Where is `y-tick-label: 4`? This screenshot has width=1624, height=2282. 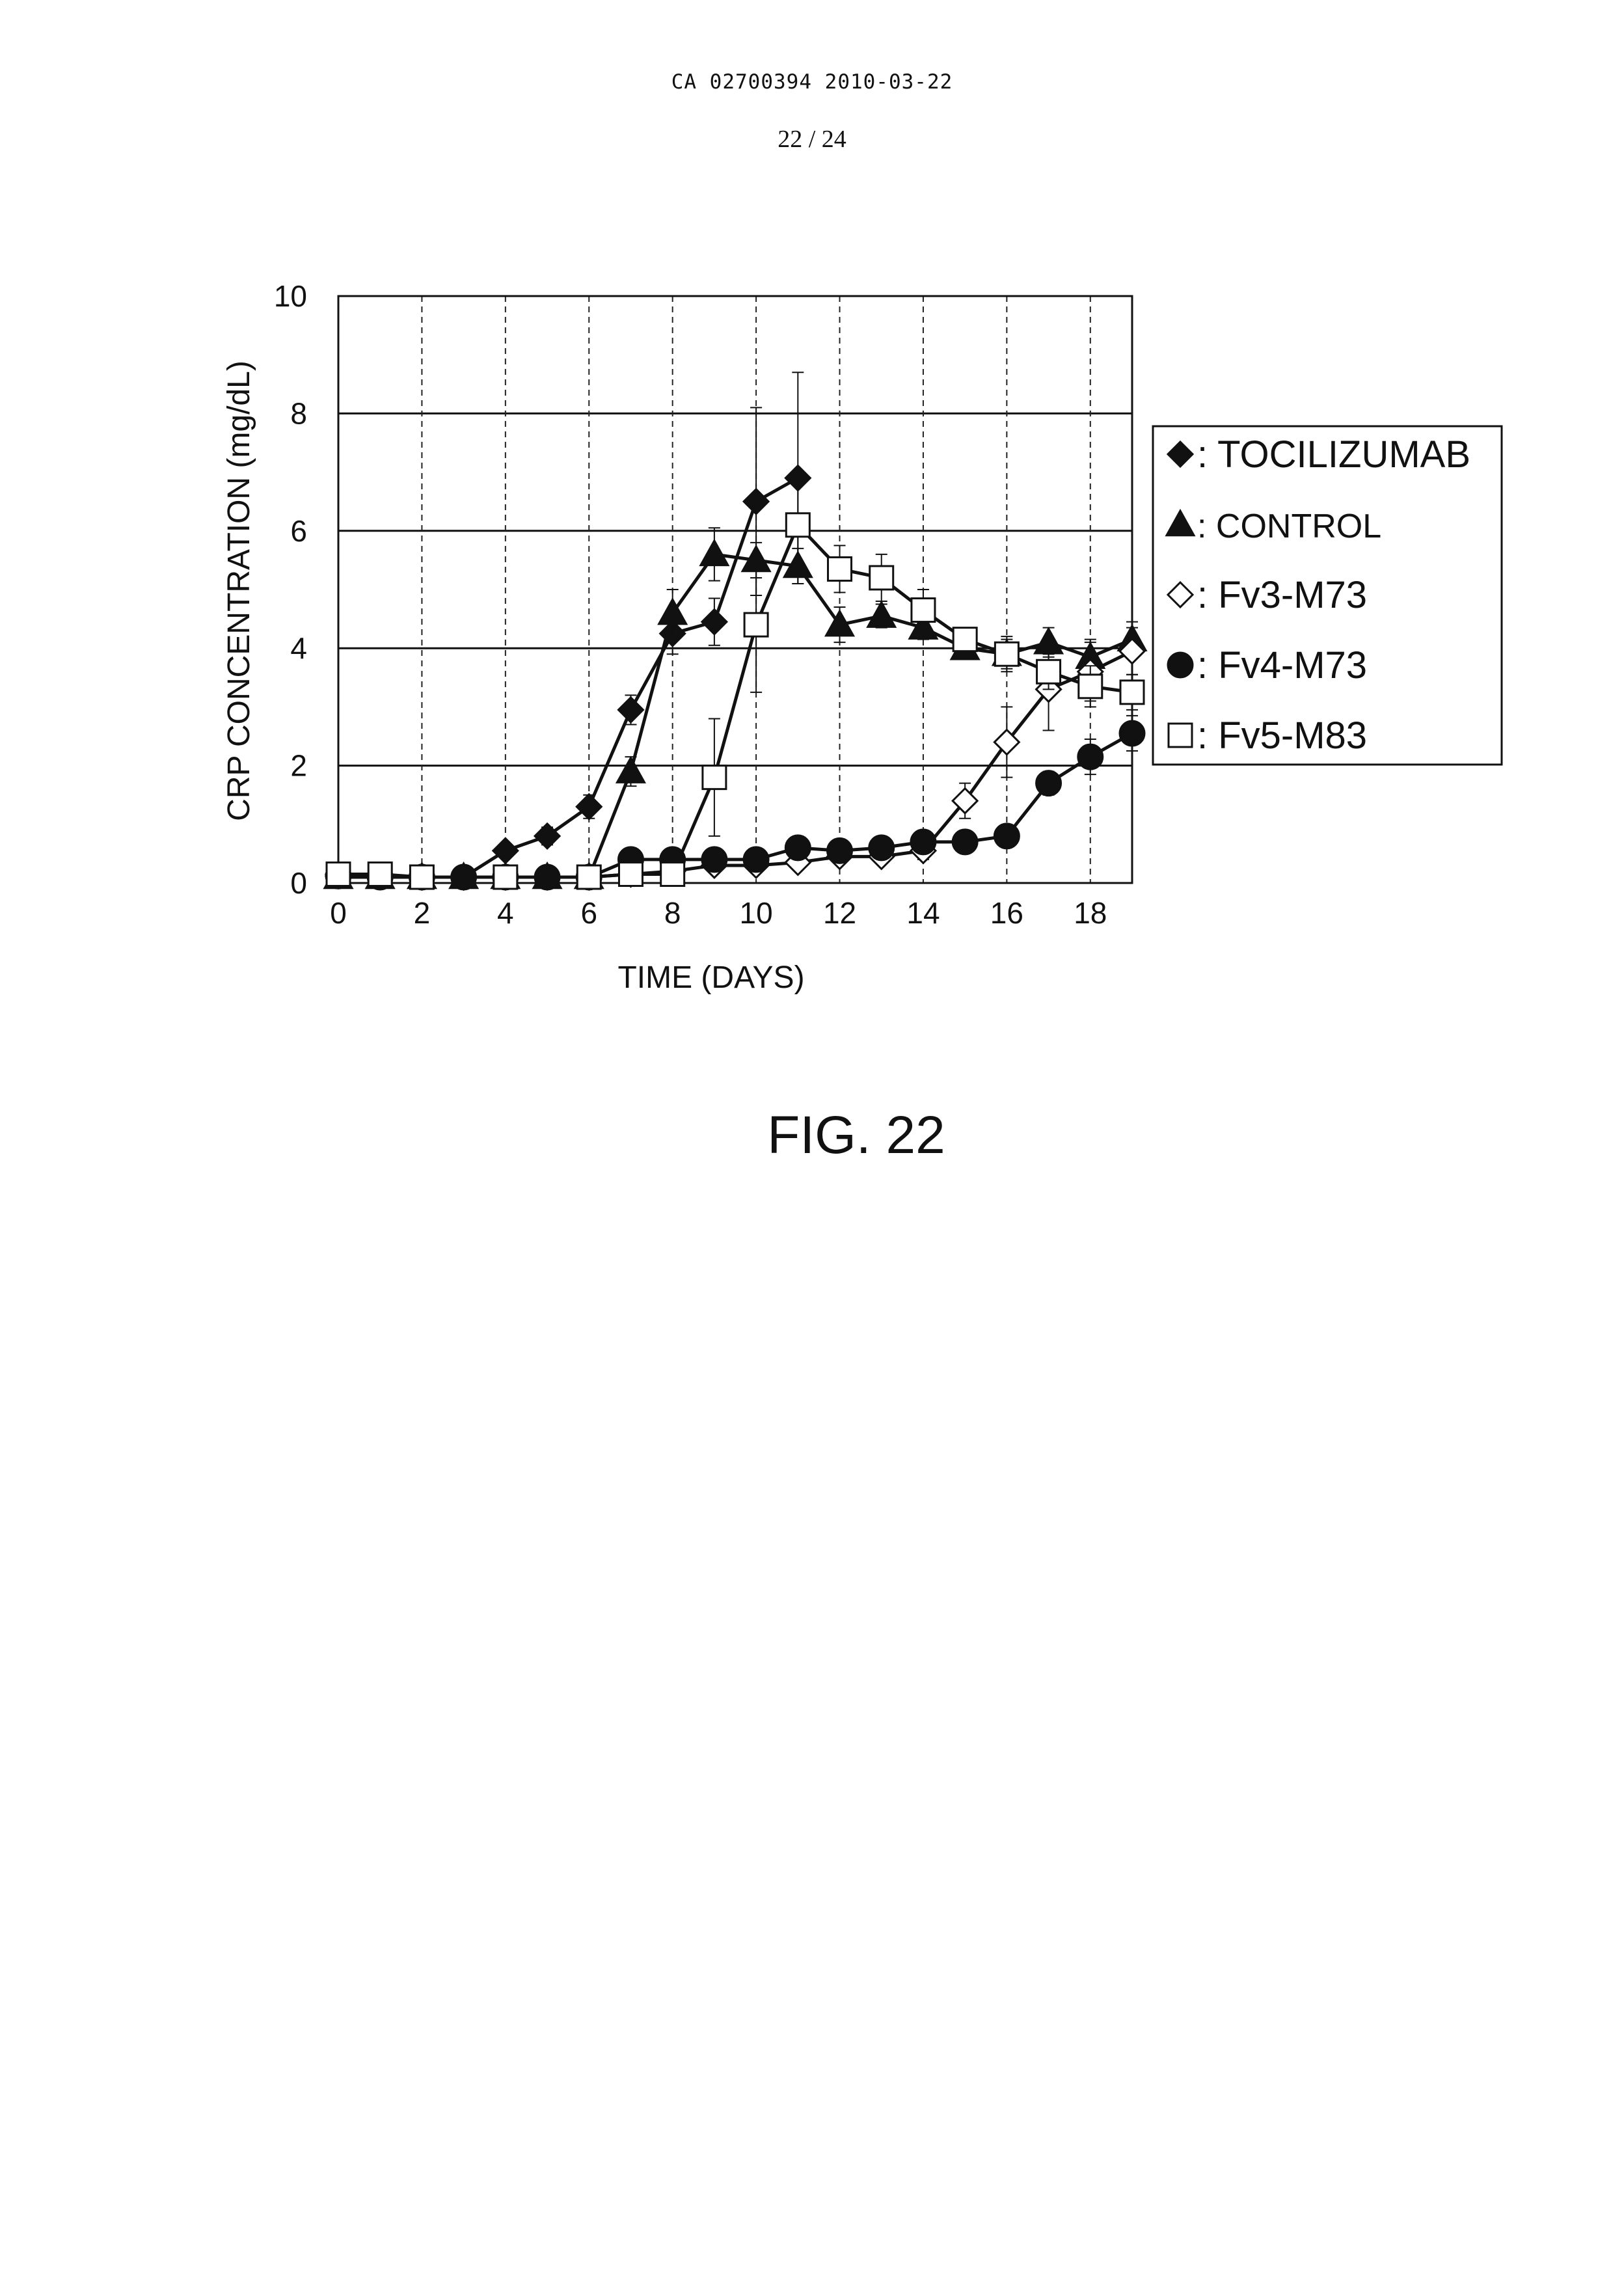 y-tick-label: 4 is located at coordinates (298, 648).